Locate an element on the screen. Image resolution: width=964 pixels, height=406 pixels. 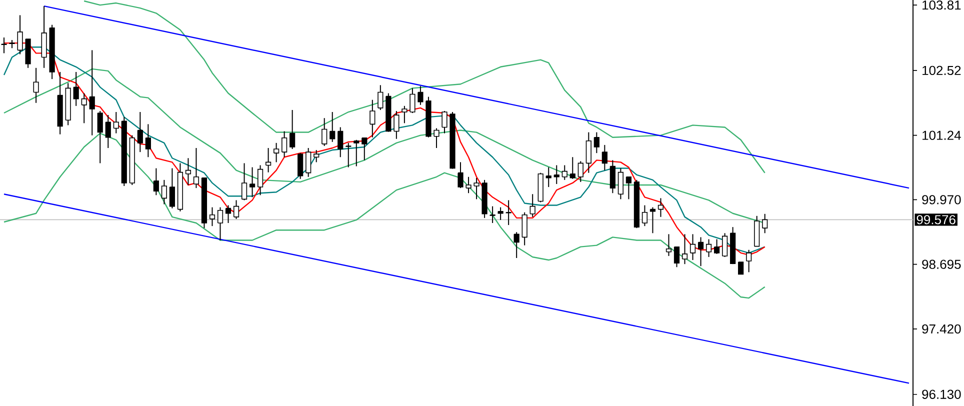
ref-line-label: 99.576 is located at coordinates (936, 219).